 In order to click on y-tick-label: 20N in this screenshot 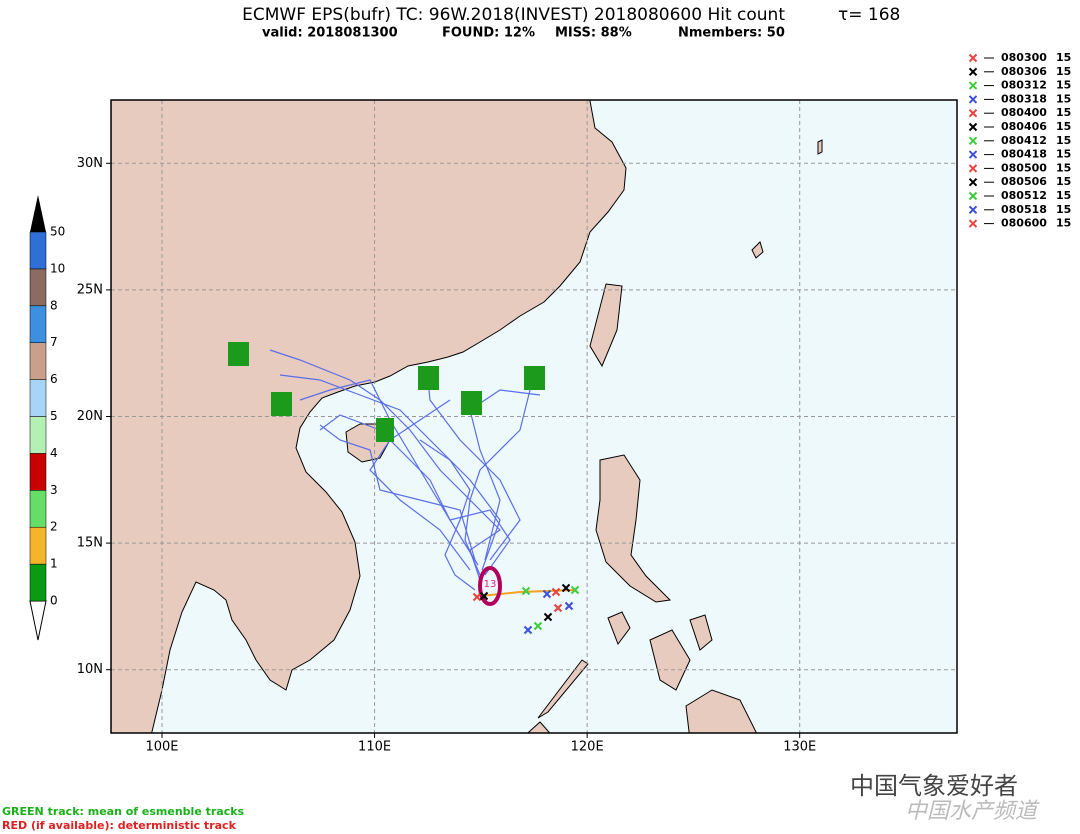, I will do `click(90, 416)`.